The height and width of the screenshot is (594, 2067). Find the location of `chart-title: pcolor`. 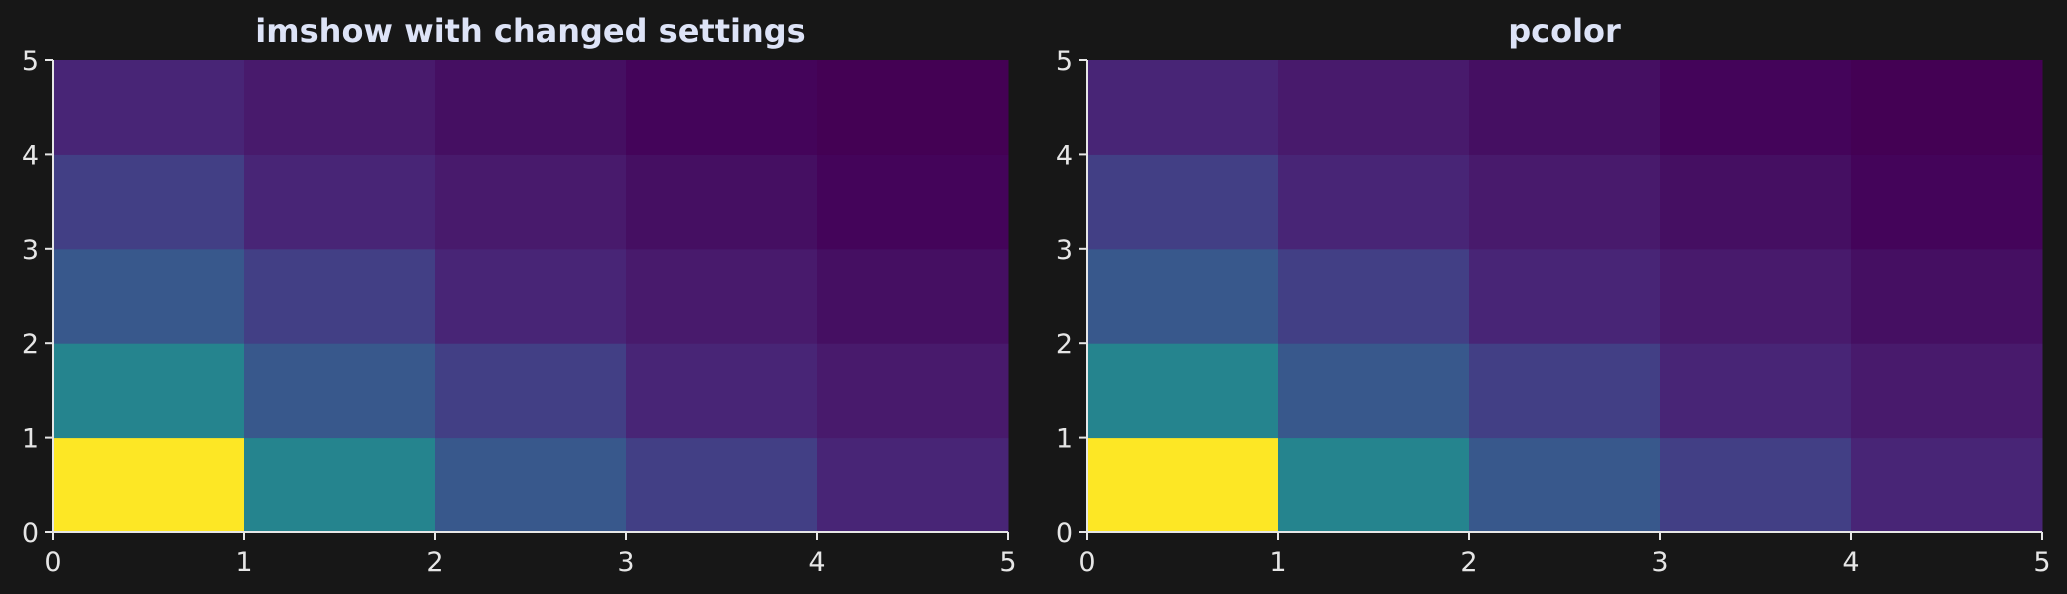

chart-title: pcolor is located at coordinates (1564, 31).